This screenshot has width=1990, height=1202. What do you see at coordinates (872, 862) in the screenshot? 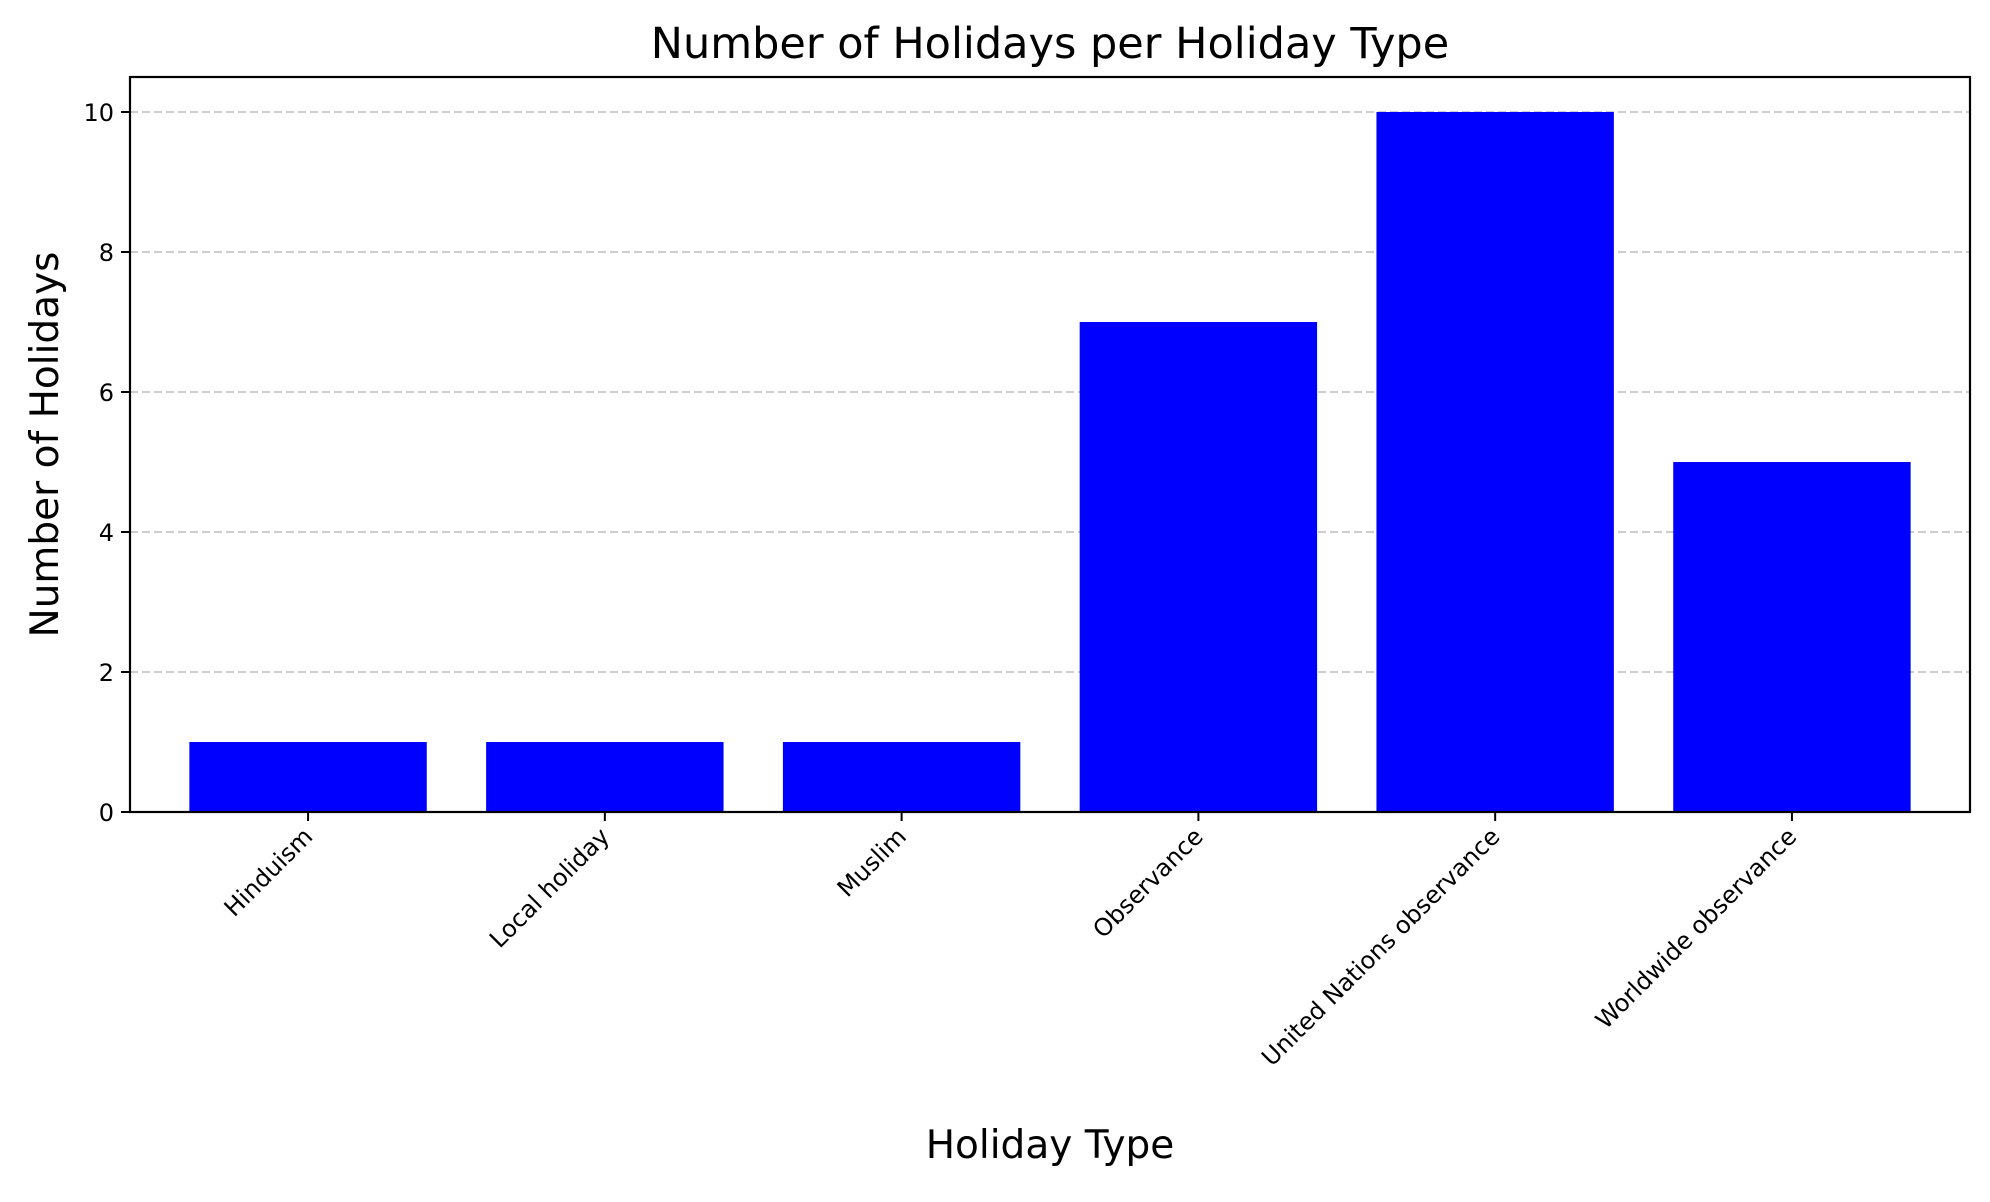
I see `x-tick-label: Muslim` at bounding box center [872, 862].